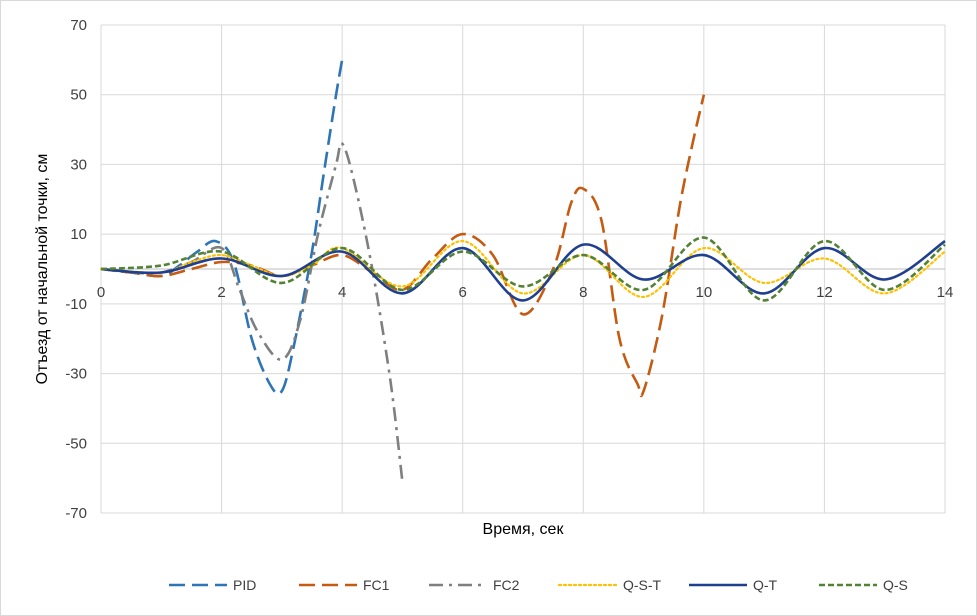  I want to click on x-tick-label: 10, so click(704, 292).